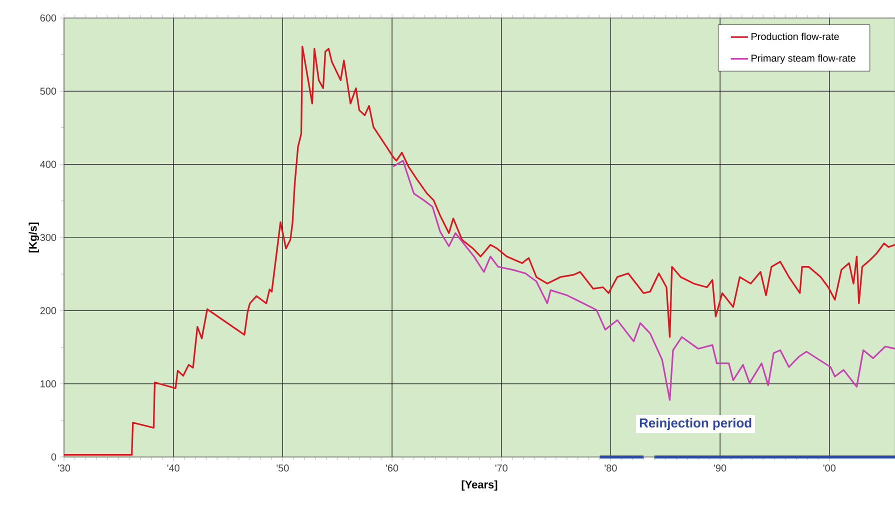 This screenshot has width=895, height=514. Describe the element at coordinates (282, 468) in the screenshot. I see `x-tick-label: '50` at that location.